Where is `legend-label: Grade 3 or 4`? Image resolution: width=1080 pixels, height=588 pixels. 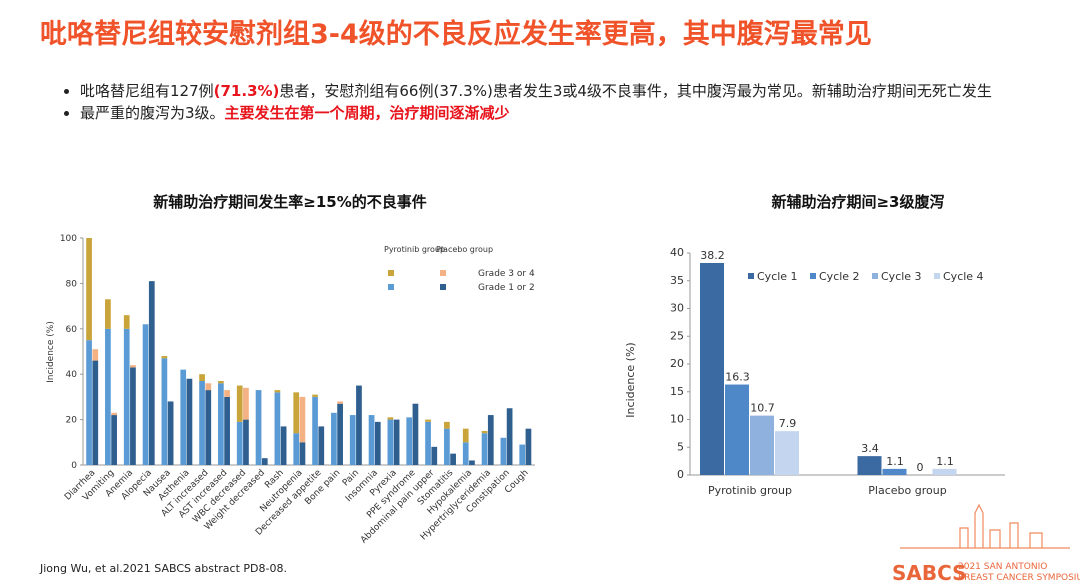 legend-label: Grade 3 or 4 is located at coordinates (506, 274).